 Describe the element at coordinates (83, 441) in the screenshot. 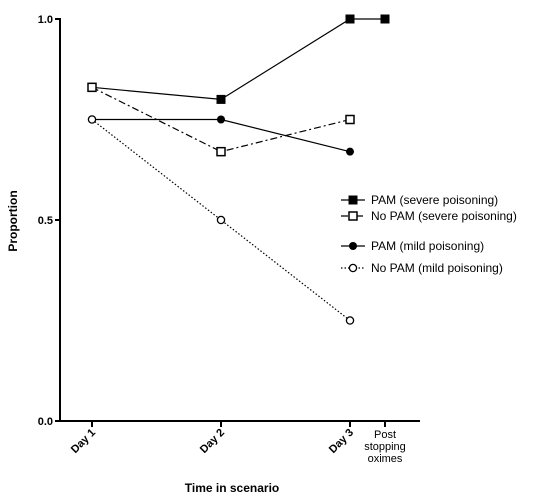

I see `x-tick-label: Day 1` at that location.